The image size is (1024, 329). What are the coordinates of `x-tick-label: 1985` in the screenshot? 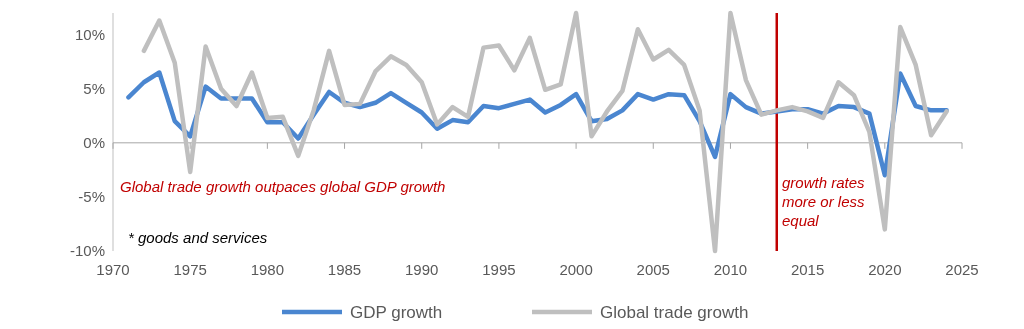 It's located at (344, 269).